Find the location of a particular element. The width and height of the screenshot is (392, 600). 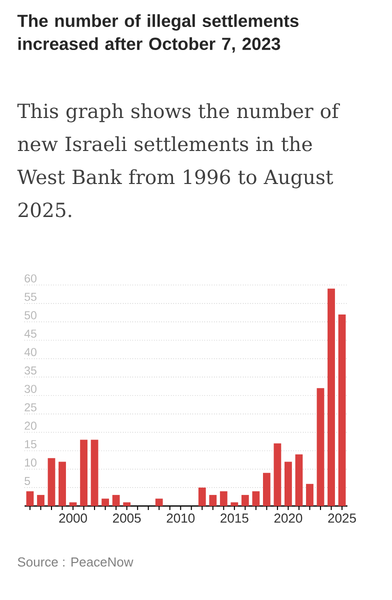

x-tick-label: 2020 is located at coordinates (288, 518).